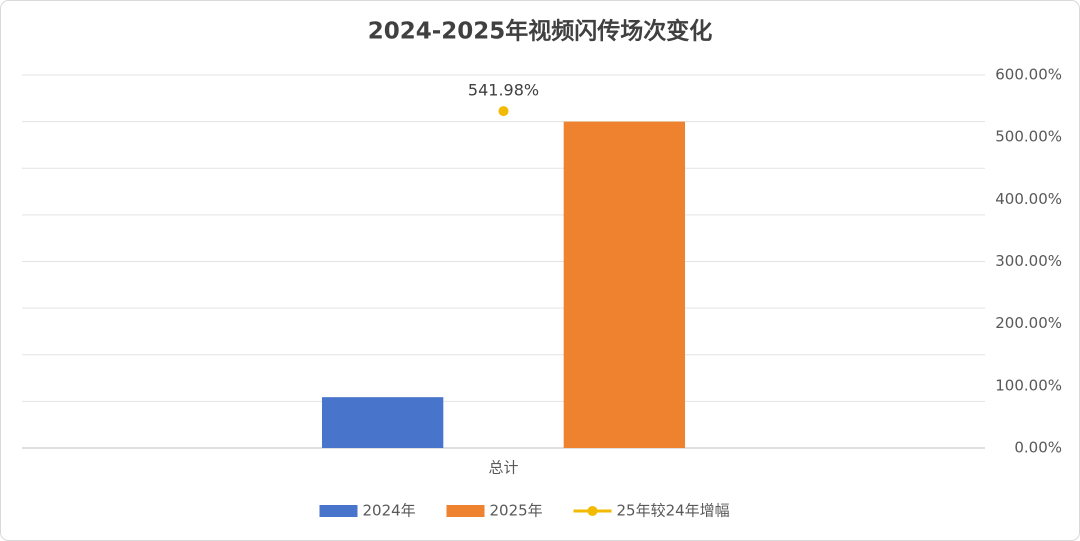 This screenshot has width=1080, height=541. What do you see at coordinates (503, 468) in the screenshot?
I see `x-tick-label: 总计` at bounding box center [503, 468].